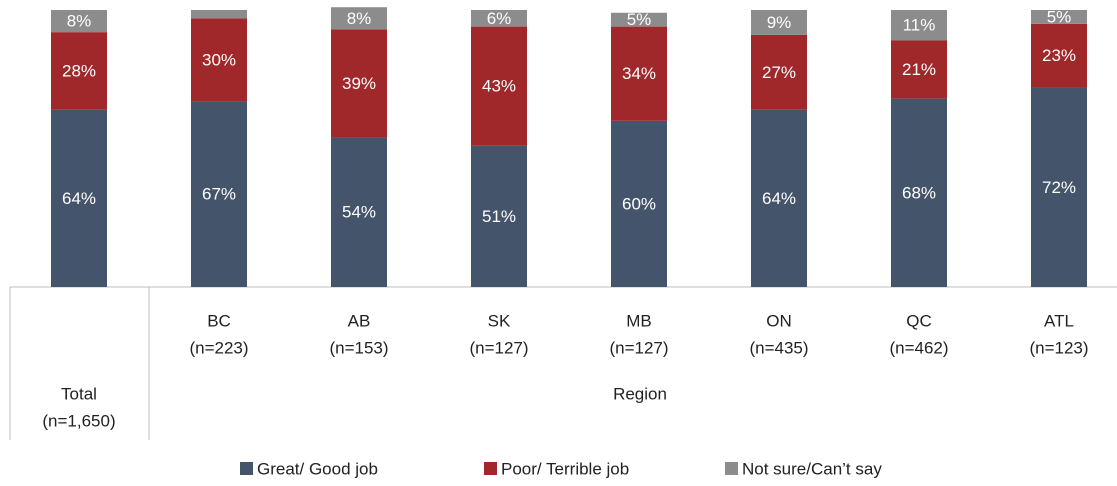 The image size is (1117, 486). Describe the element at coordinates (218, 347) in the screenshot. I see `x-tick-sublabel: (n=223)` at that location.